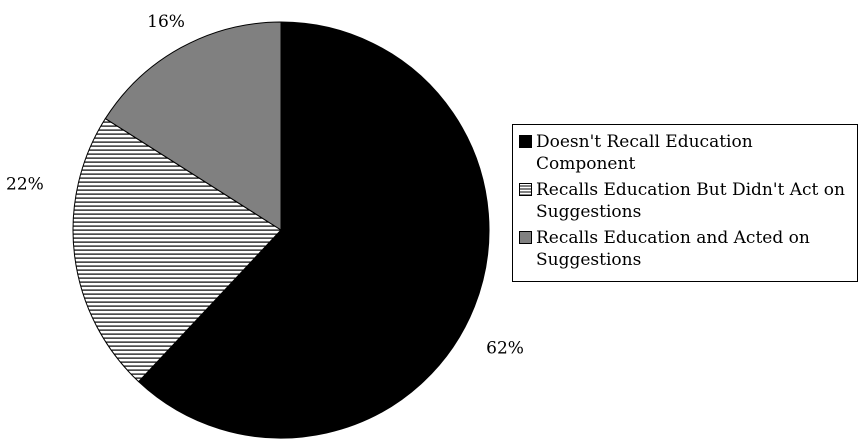  Describe the element at coordinates (525, 237) in the screenshot. I see `legend-swatch-solid-gray` at that location.